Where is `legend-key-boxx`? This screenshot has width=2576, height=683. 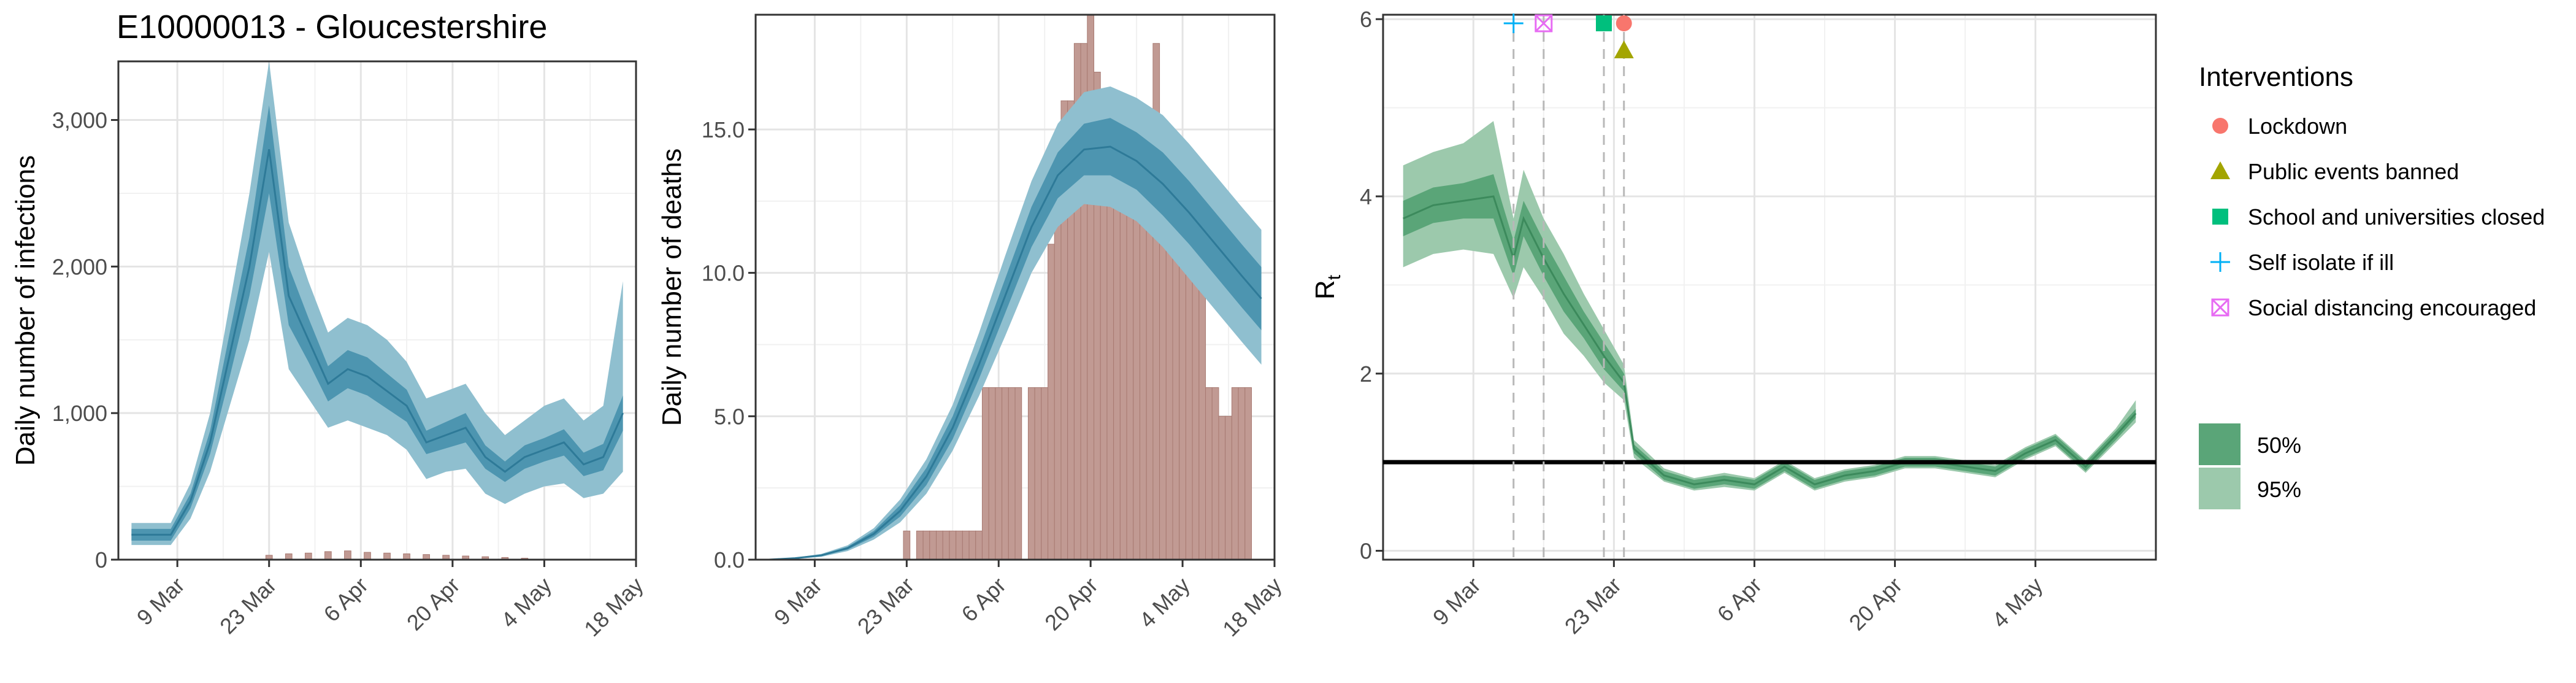 legend-key-boxx is located at coordinates (2220, 307).